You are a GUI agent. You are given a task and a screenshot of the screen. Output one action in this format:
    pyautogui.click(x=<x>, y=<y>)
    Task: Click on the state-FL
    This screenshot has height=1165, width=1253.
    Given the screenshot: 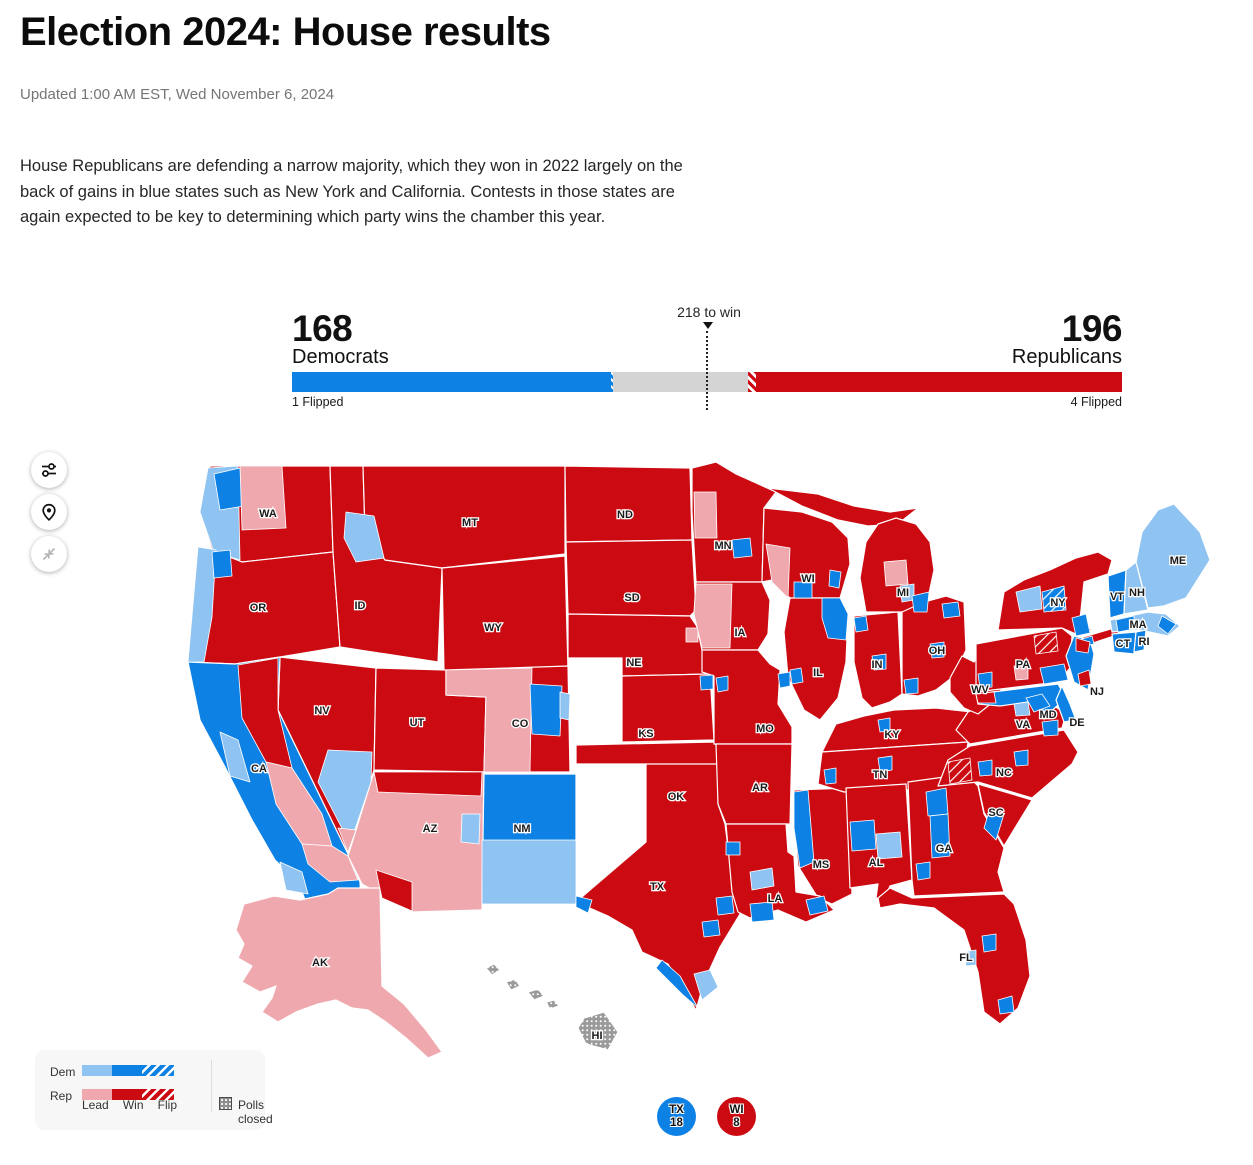 What is the action you would take?
    pyautogui.click(x=954, y=956)
    